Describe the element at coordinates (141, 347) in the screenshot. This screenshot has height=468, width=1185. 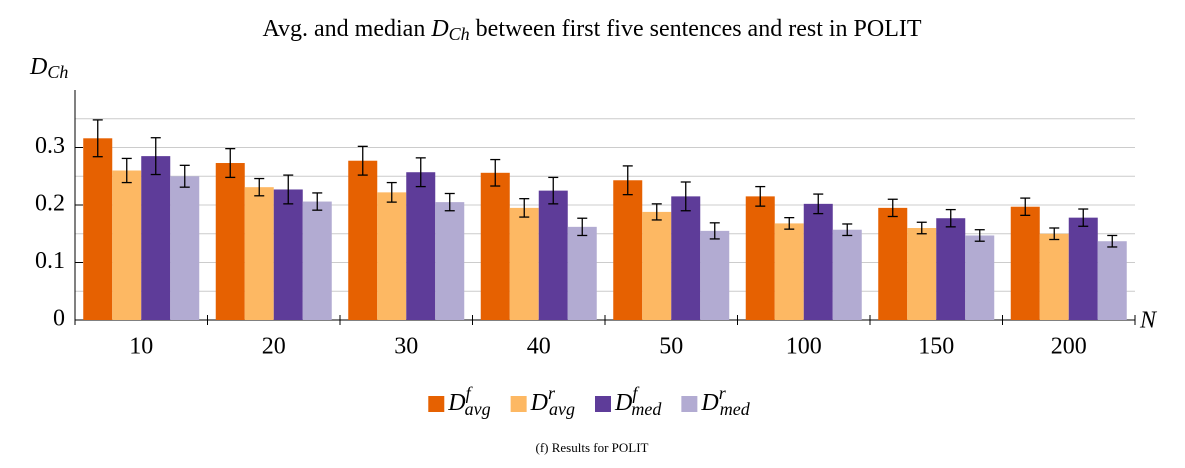
I see `x-tick-label: 10` at that location.